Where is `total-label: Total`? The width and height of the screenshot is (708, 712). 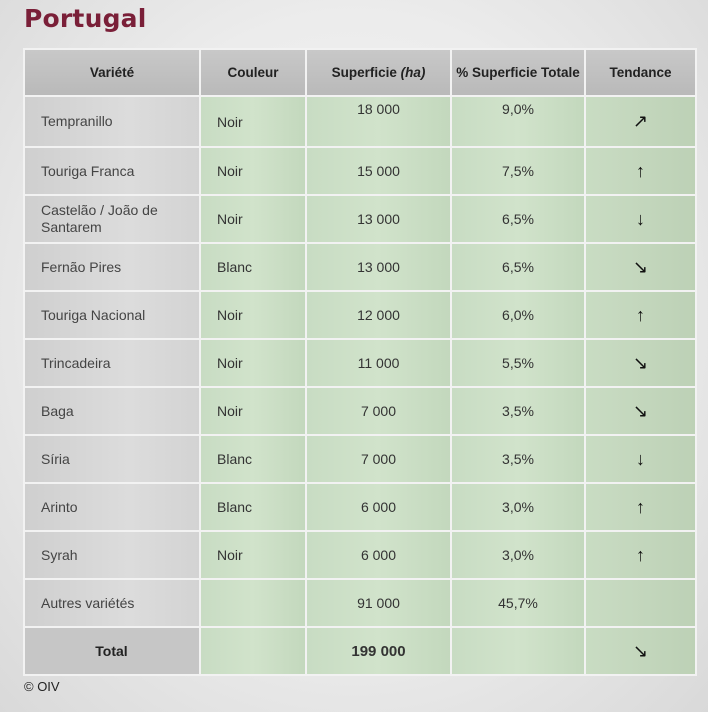
total-label: Total is located at coordinates (112, 651).